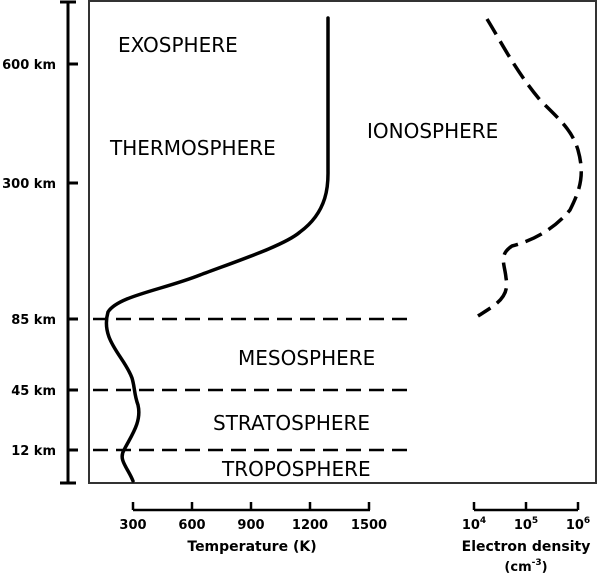 This screenshot has width=600, height=575. What do you see at coordinates (250, 525) in the screenshot?
I see `temperature-tick-label: 900` at bounding box center [250, 525].